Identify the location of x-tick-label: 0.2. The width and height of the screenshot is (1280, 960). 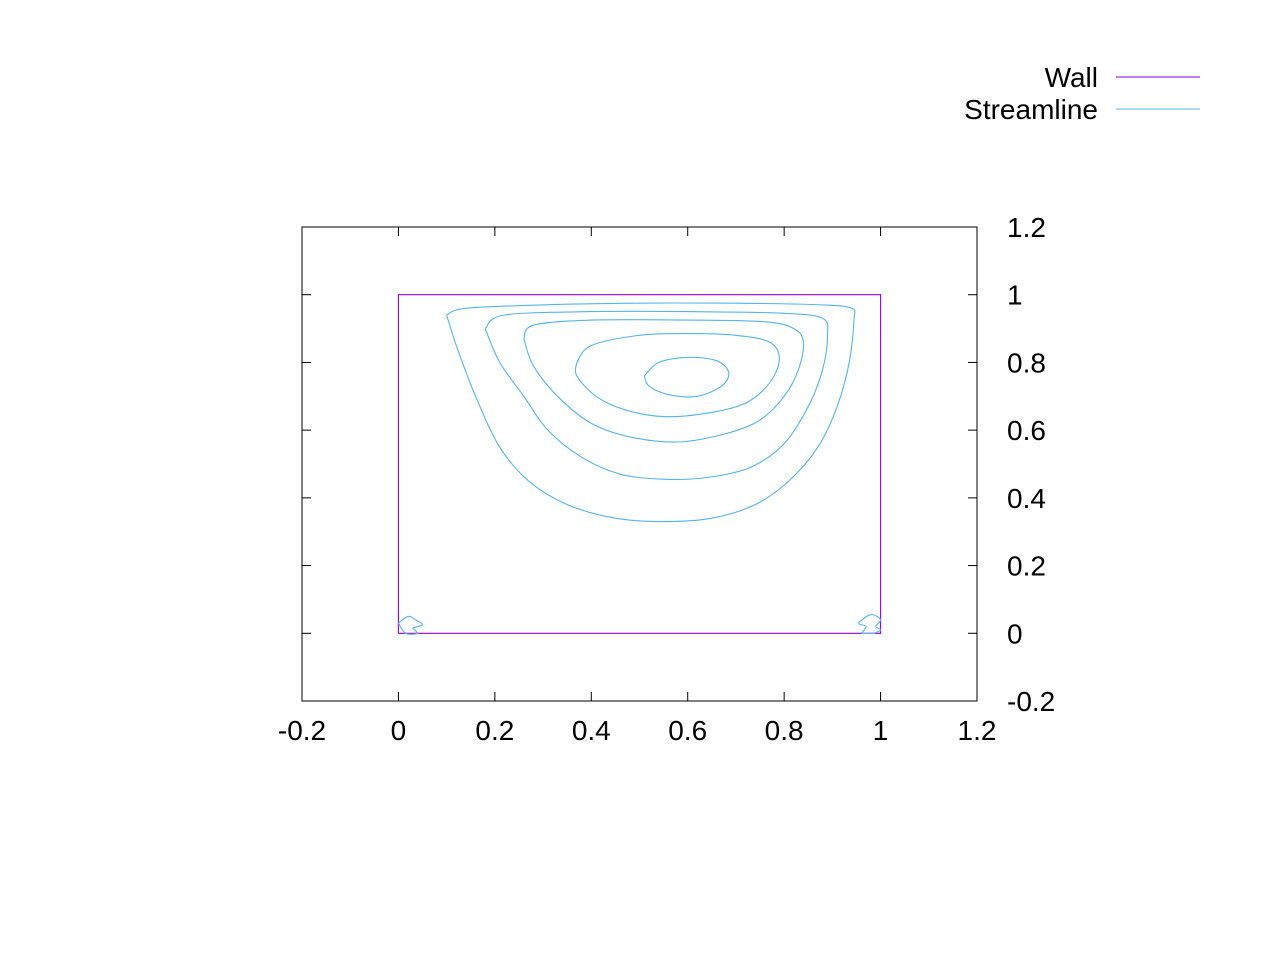
(494, 730).